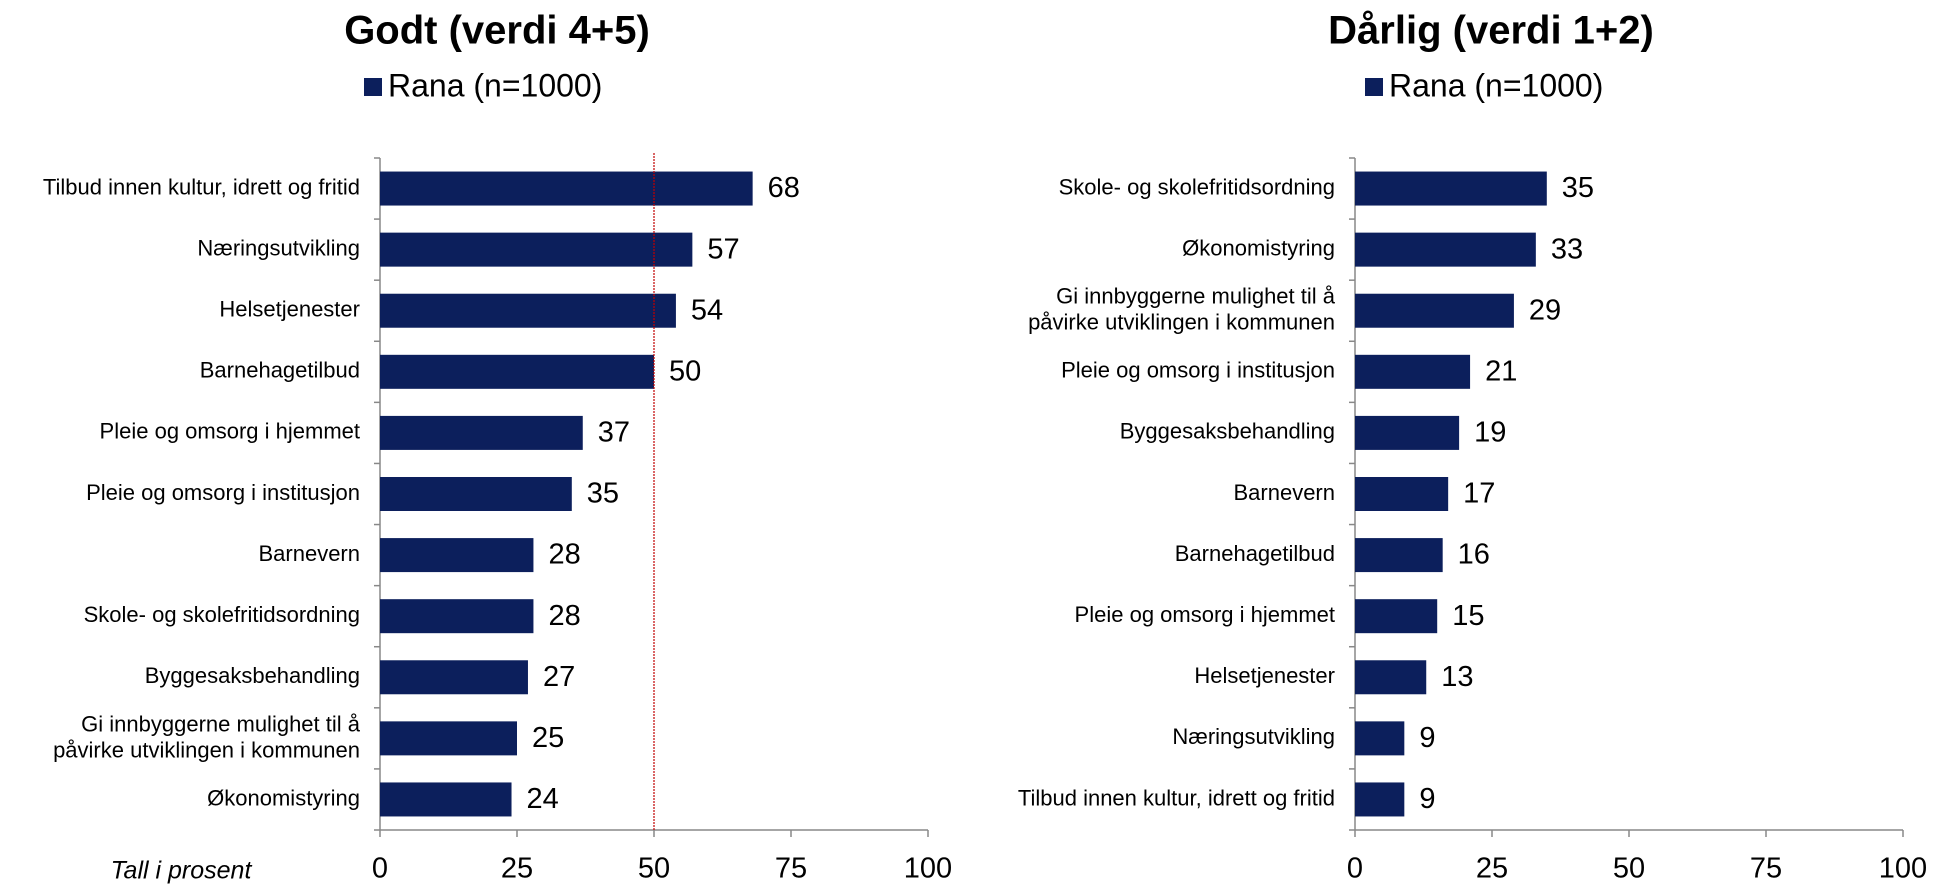 Image resolution: width=1935 pixels, height=885 pixels. What do you see at coordinates (182, 871) in the screenshot?
I see `annotation: Tall i prosent` at bounding box center [182, 871].